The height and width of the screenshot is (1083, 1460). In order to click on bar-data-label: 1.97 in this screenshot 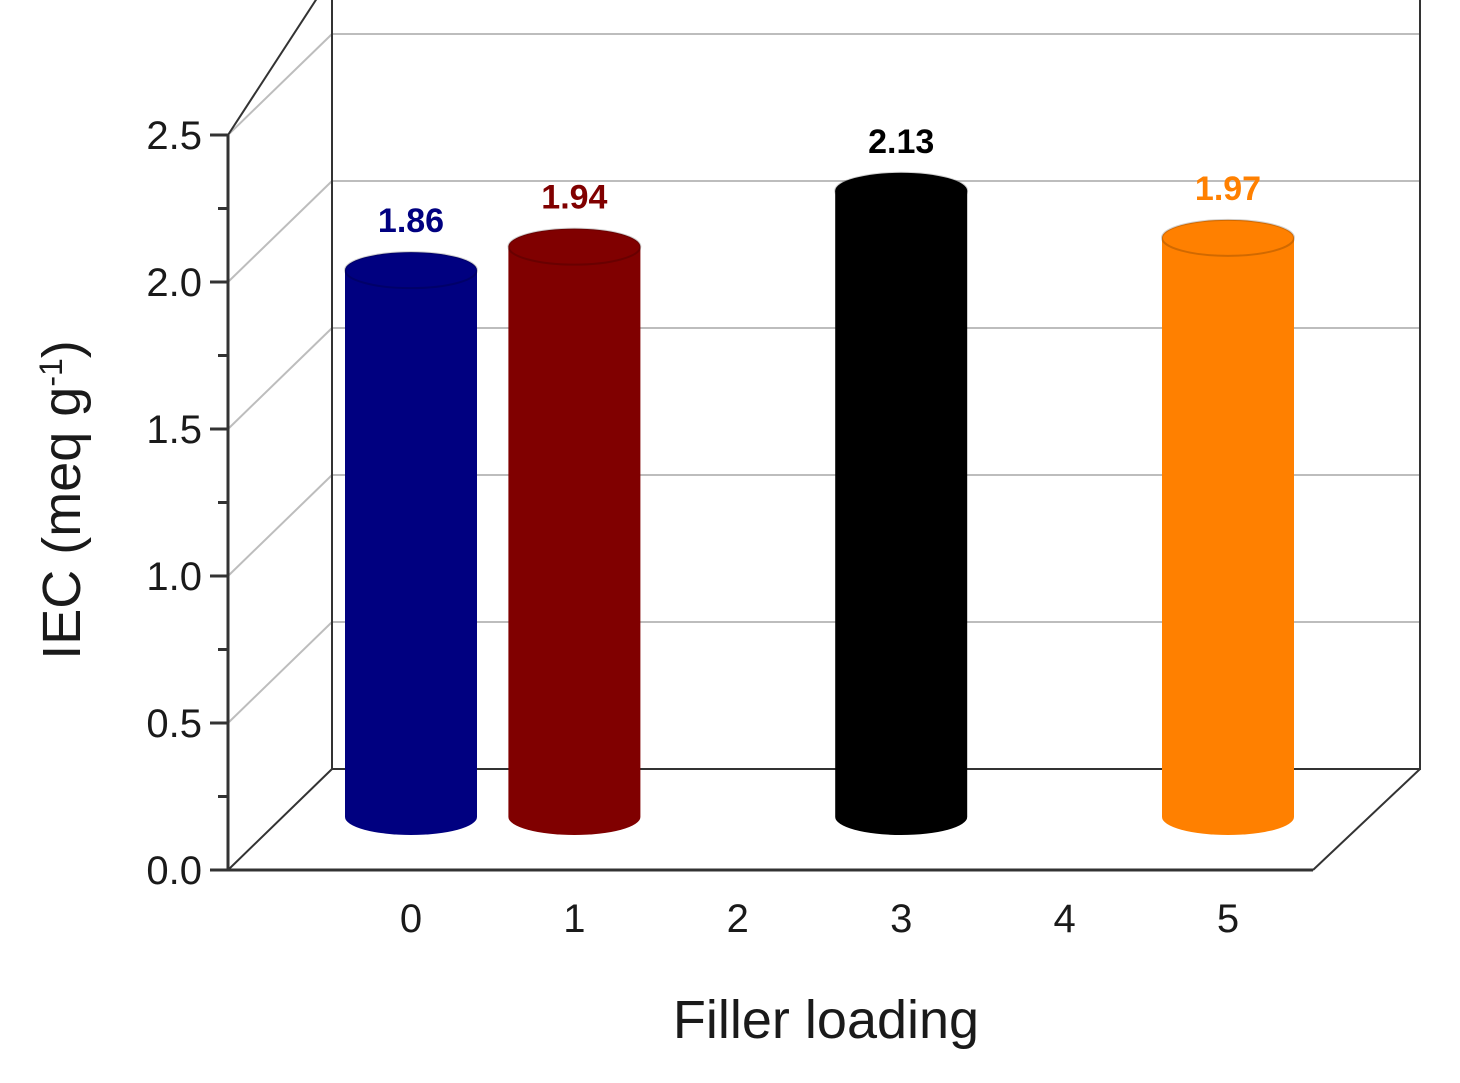, I will do `click(1228, 189)`.